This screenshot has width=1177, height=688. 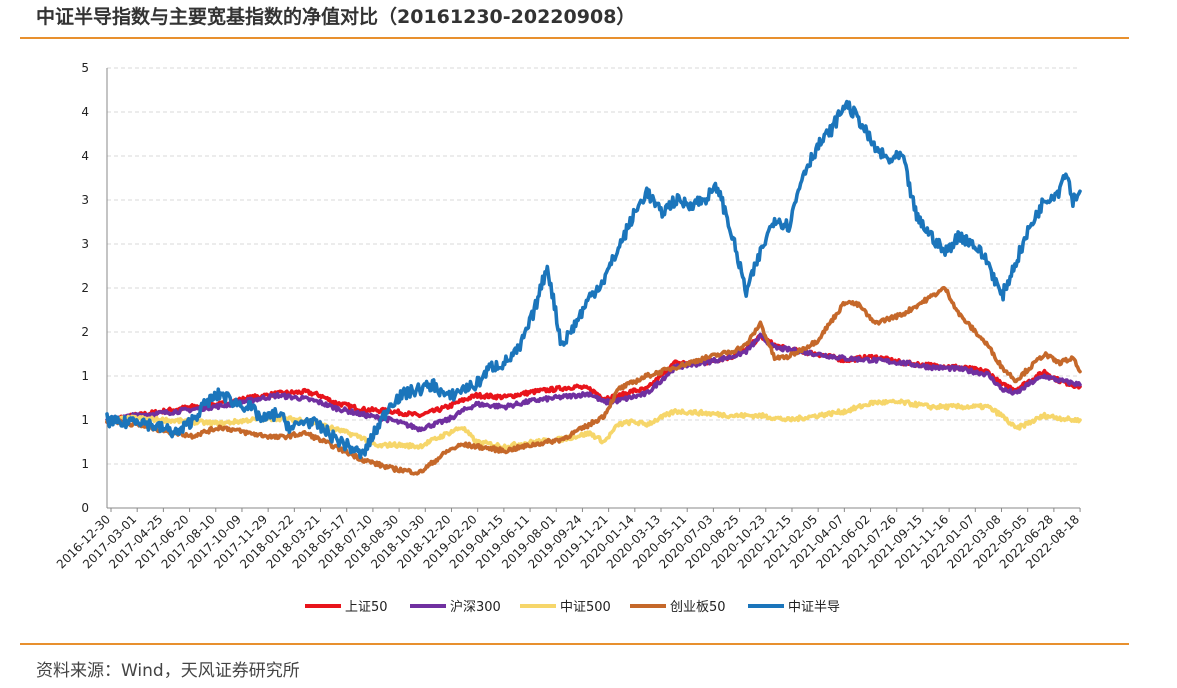 I want to click on legend-label: 中证半导, so click(x=814, y=607).